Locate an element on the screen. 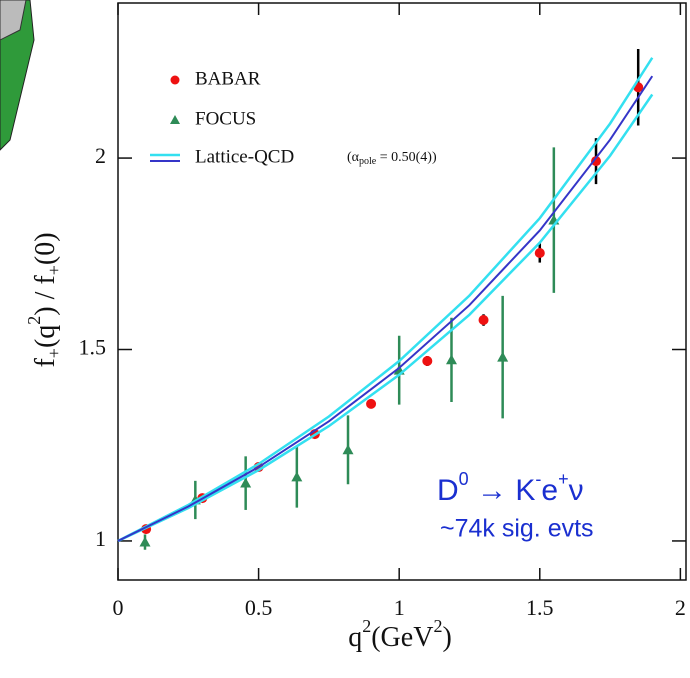 Image resolution: width=690 pixels, height=678 pixels. cartoon is located at coordinates (17, 75).